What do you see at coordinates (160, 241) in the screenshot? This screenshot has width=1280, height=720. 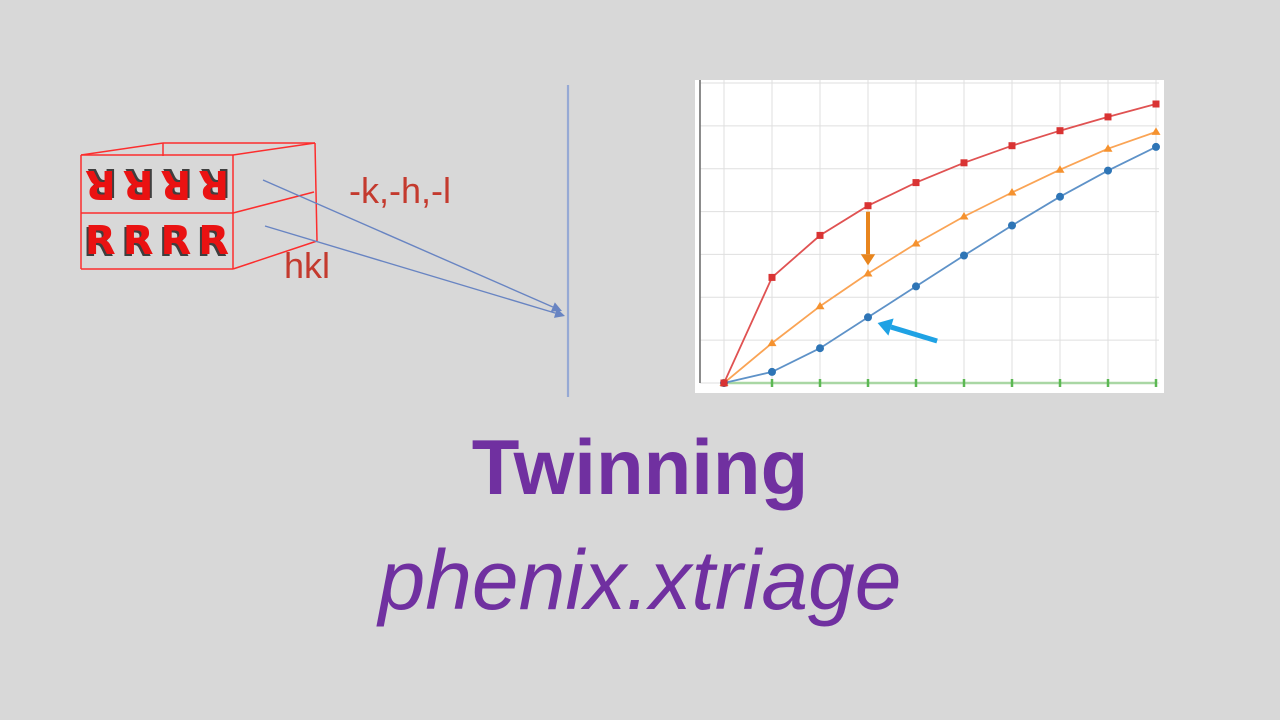 I see `reference-layer-letters: RRRR` at bounding box center [160, 241].